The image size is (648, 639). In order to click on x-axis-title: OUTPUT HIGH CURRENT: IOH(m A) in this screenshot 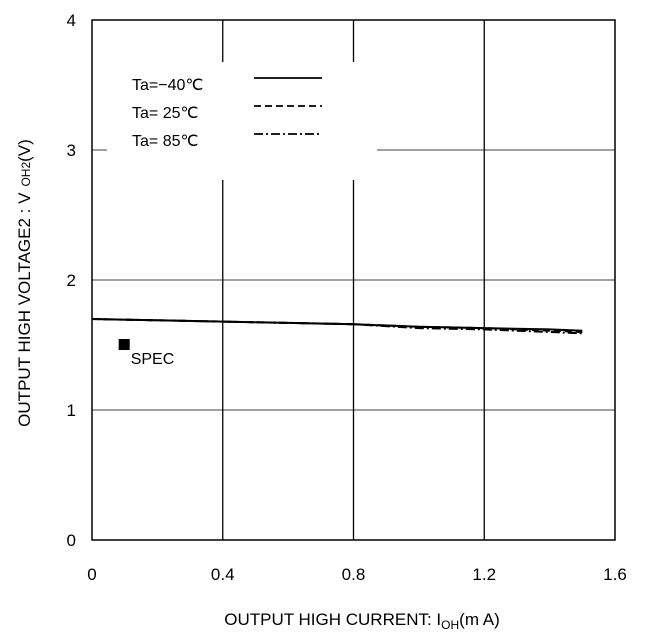, I will do `click(362, 621)`.